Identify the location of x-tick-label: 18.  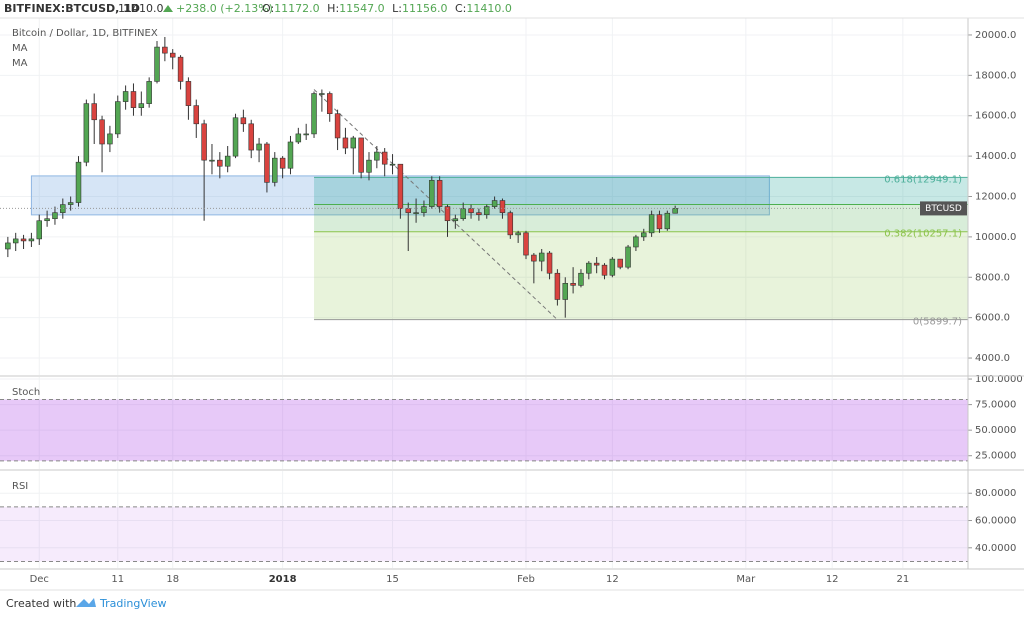
(172, 579).